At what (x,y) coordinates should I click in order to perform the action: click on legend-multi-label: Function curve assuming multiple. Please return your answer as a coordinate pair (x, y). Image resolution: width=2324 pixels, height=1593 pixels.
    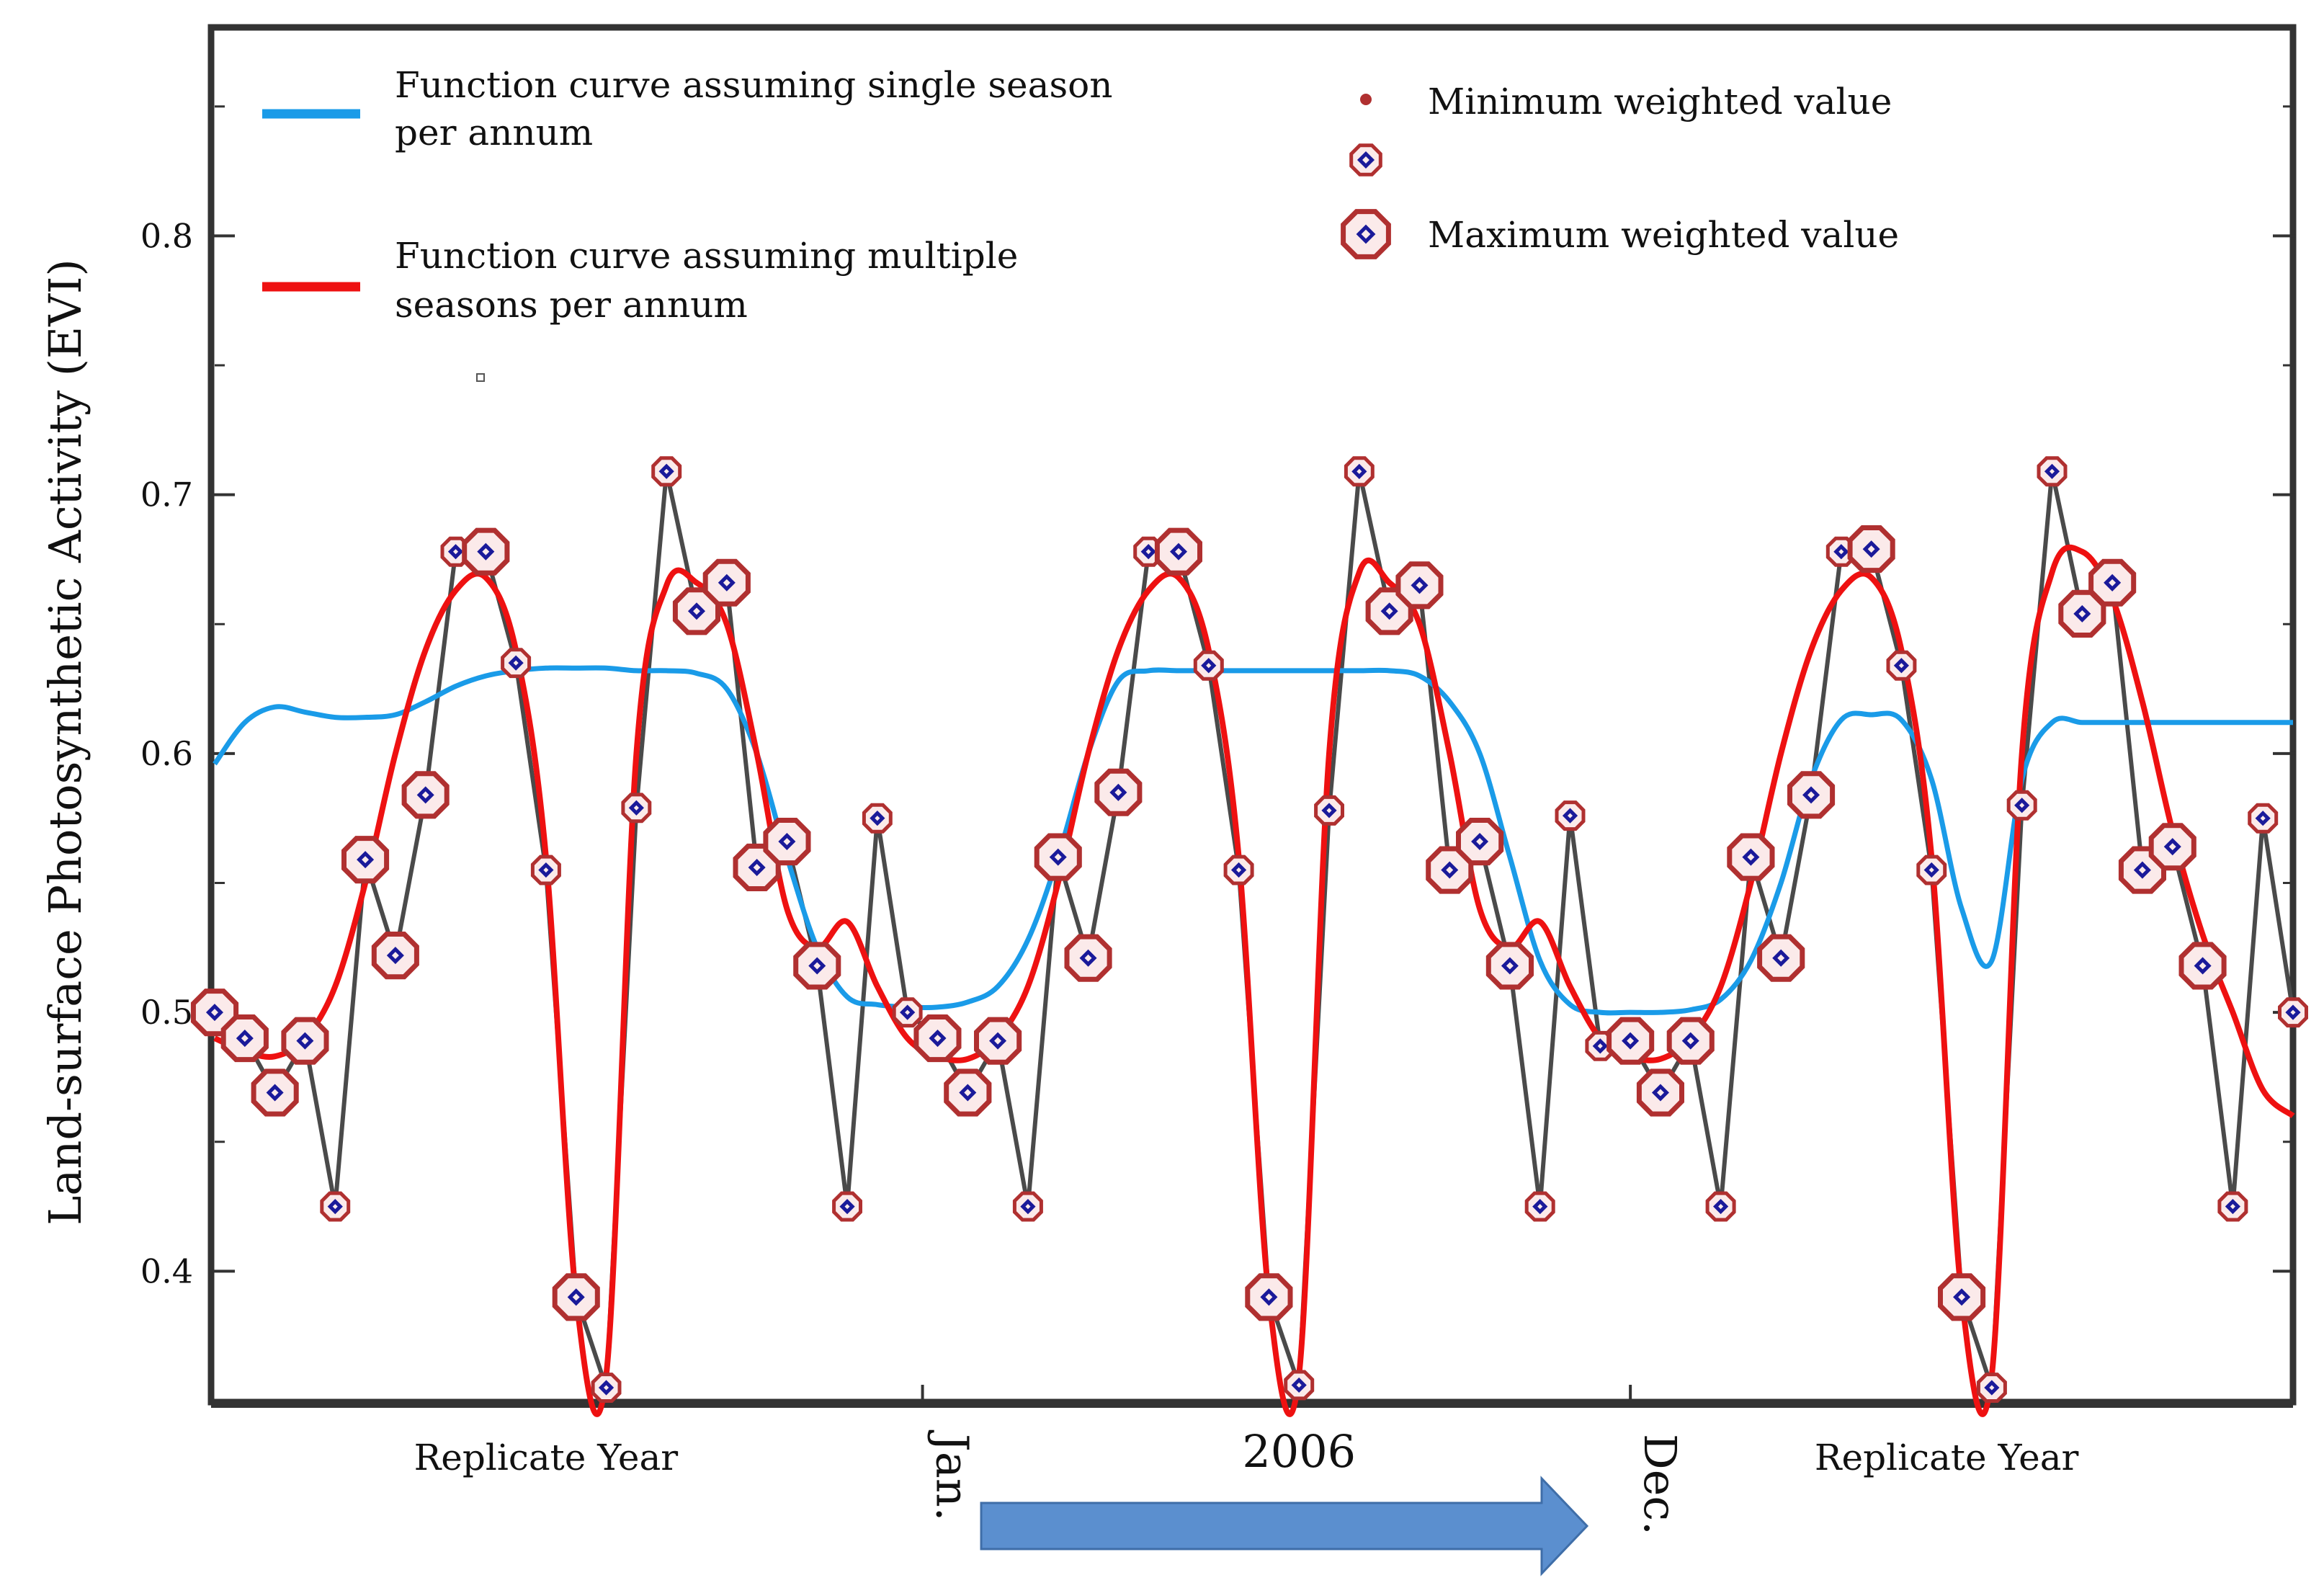
    Looking at the image, I should click on (706, 256).